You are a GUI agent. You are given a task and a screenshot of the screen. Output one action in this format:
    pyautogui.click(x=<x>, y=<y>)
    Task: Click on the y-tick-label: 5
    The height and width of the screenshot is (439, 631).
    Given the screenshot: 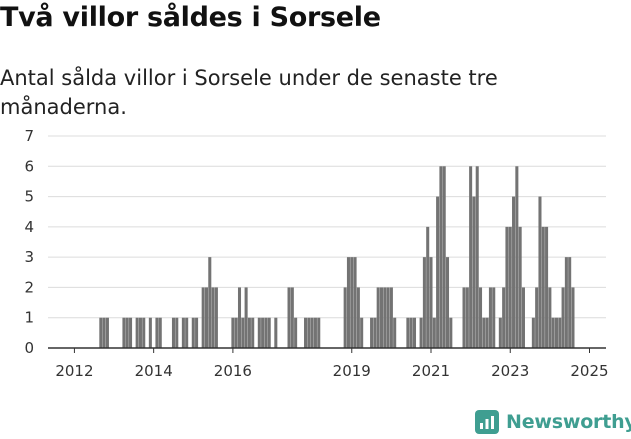 What is the action you would take?
    pyautogui.click(x=29, y=197)
    